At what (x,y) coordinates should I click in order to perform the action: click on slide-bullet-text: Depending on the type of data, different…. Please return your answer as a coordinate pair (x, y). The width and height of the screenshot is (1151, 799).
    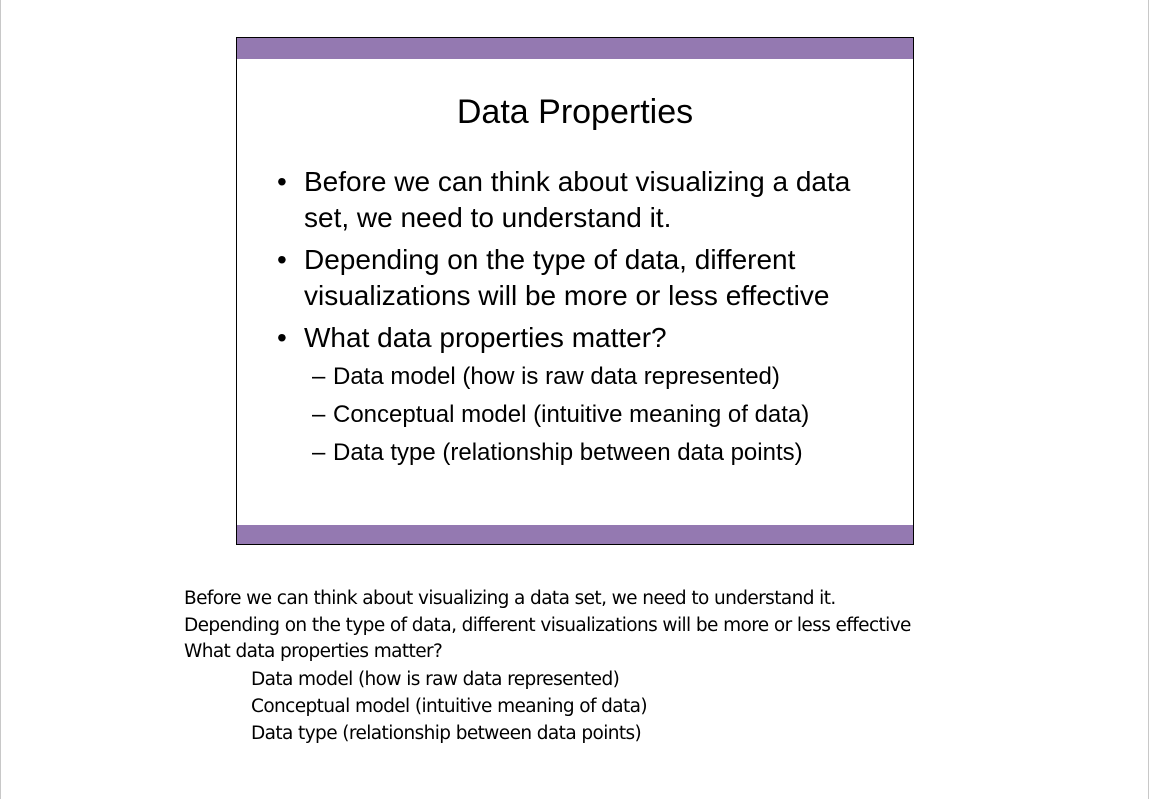
    Looking at the image, I should click on (567, 277).